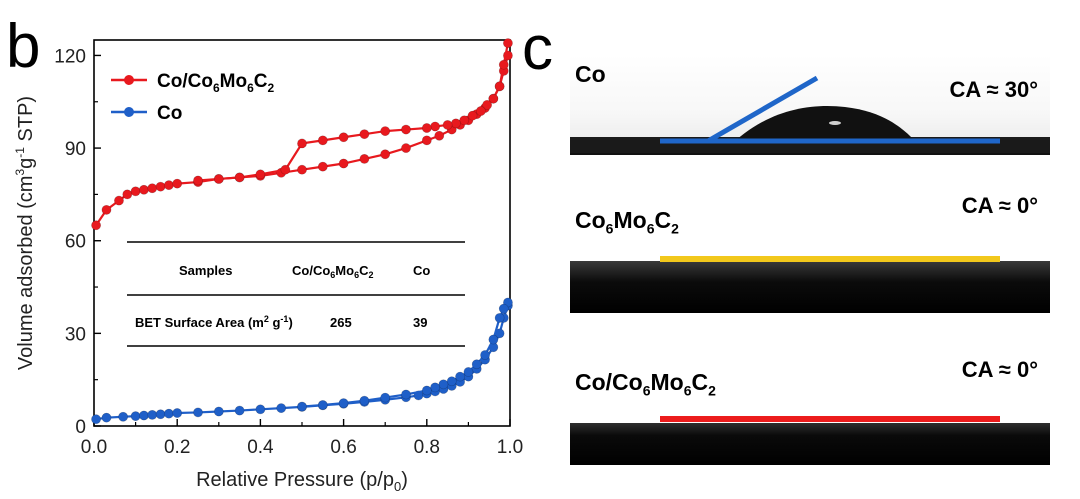 Image resolution: width=1080 pixels, height=499 pixels. Describe the element at coordinates (999, 205) in the screenshot. I see `ca-value-co6mo6c2: CA ≈ 0°` at that location.